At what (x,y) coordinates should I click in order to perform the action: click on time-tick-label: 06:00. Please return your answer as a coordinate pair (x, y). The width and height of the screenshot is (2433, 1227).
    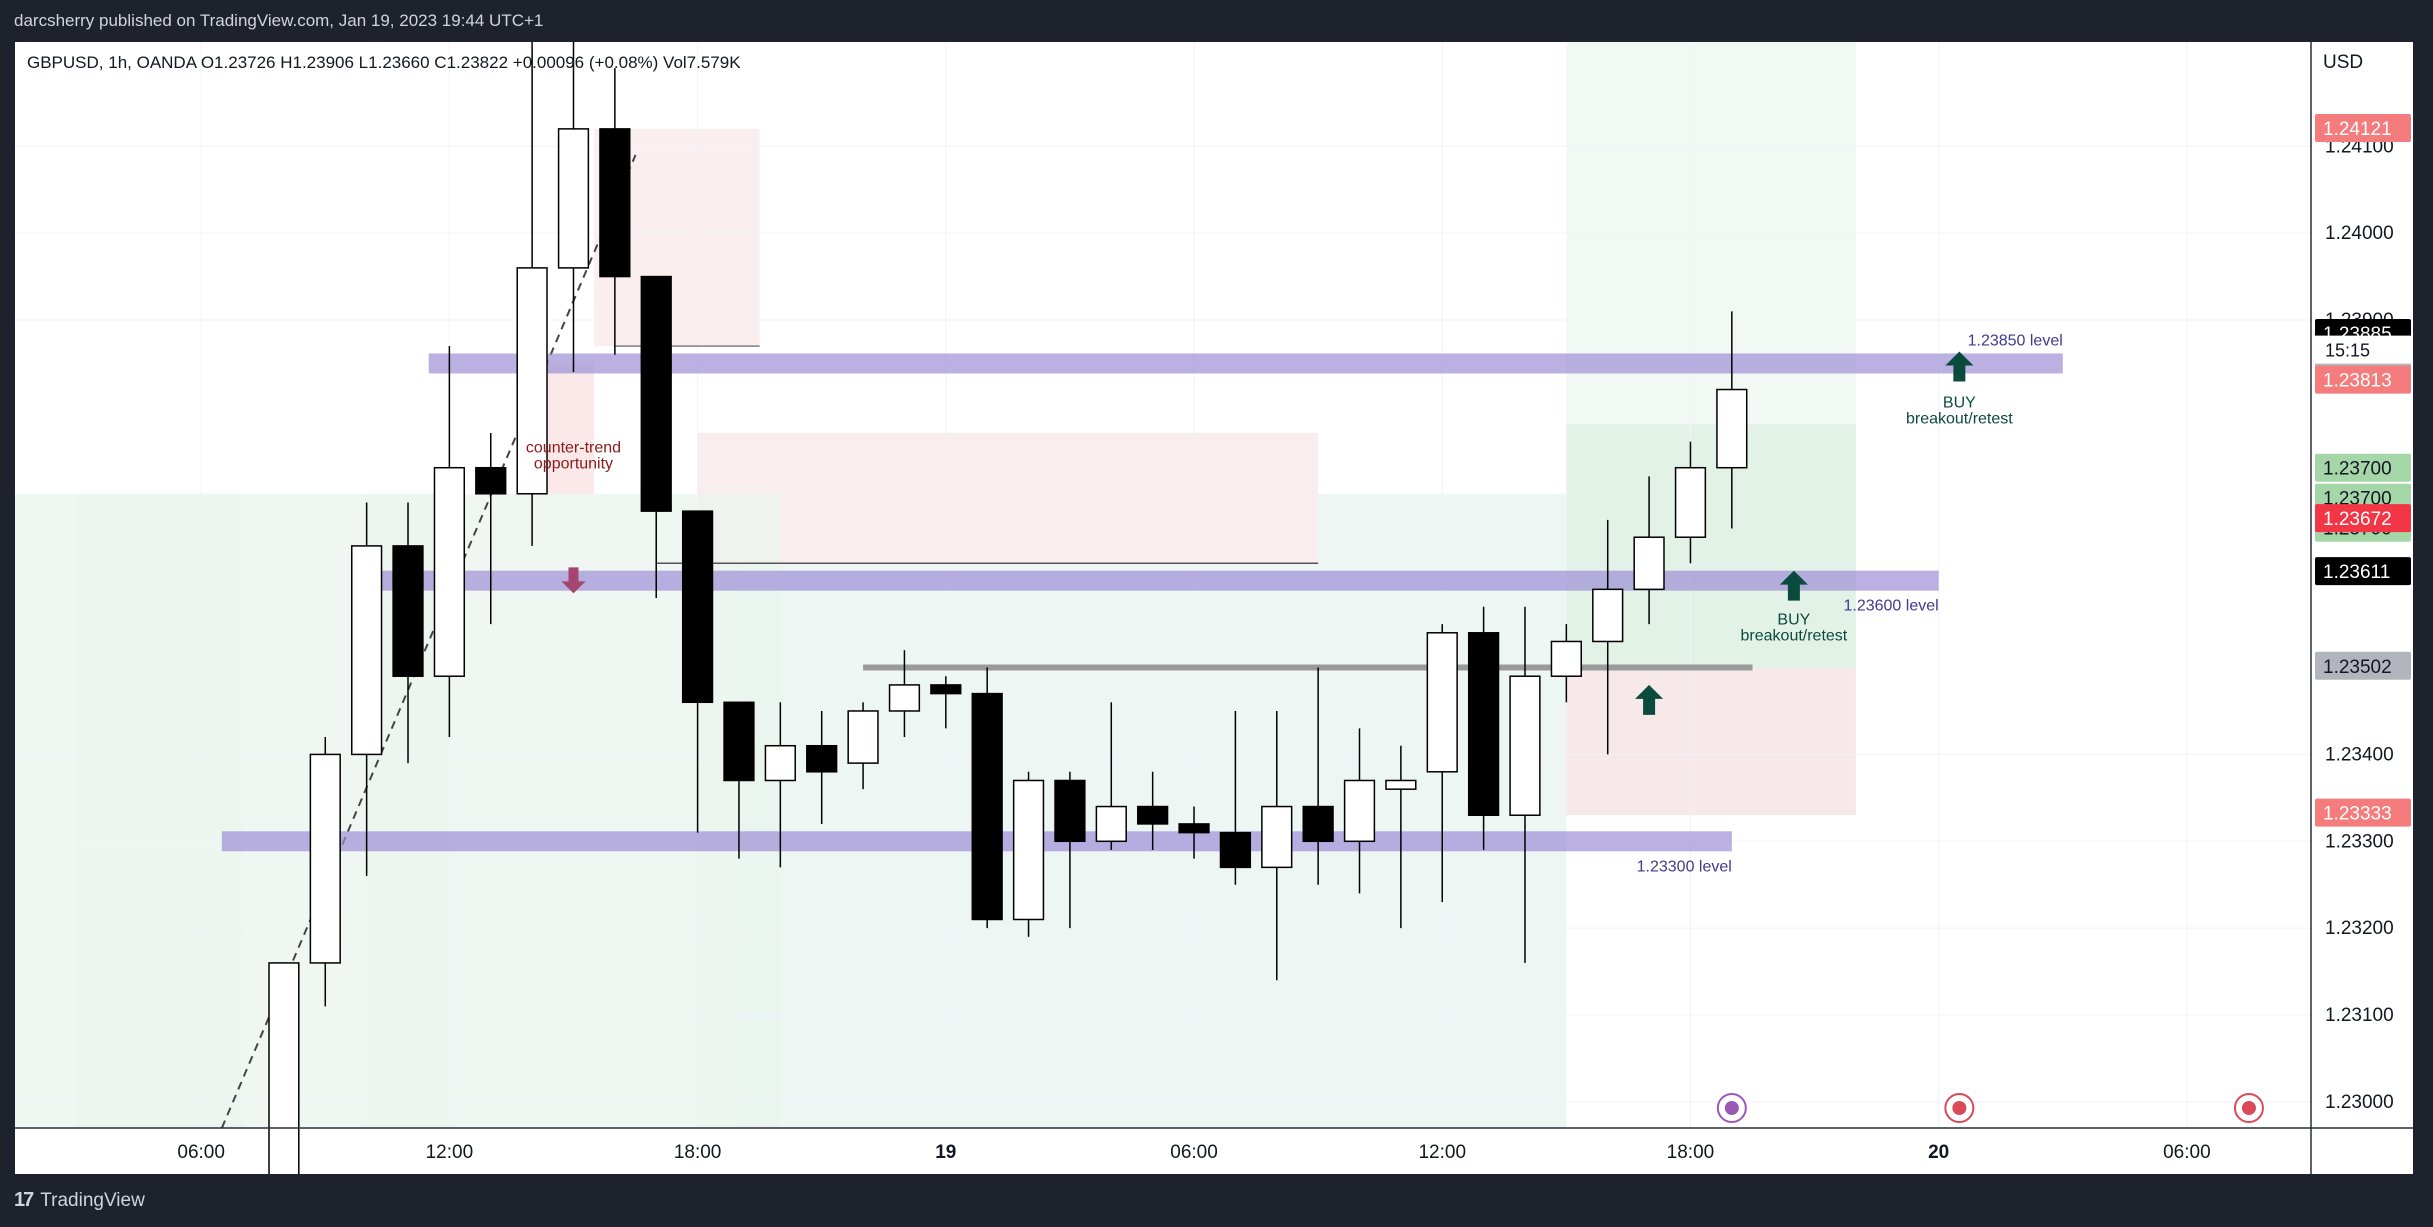
    Looking at the image, I should click on (201, 1152).